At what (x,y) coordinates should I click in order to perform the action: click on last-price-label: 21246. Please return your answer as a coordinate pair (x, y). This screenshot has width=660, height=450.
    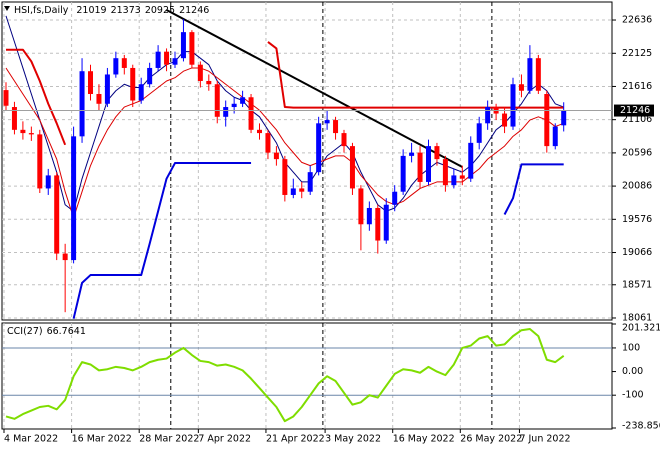
    Looking at the image, I should click on (635, 110).